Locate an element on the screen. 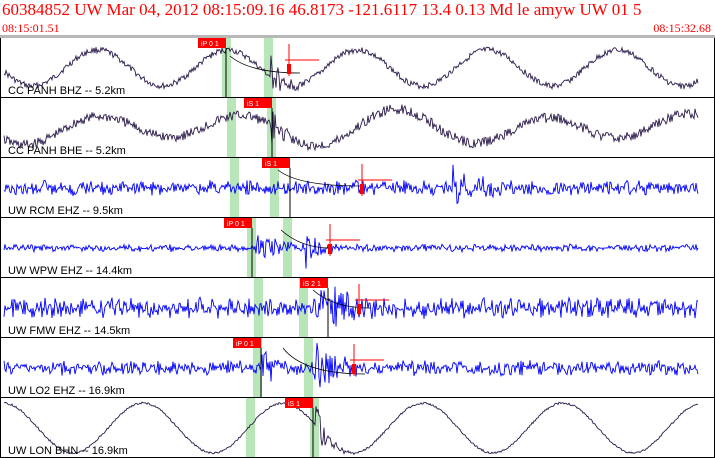  station-label: CC PANH BHE -- 5.2km is located at coordinates (67, 151).